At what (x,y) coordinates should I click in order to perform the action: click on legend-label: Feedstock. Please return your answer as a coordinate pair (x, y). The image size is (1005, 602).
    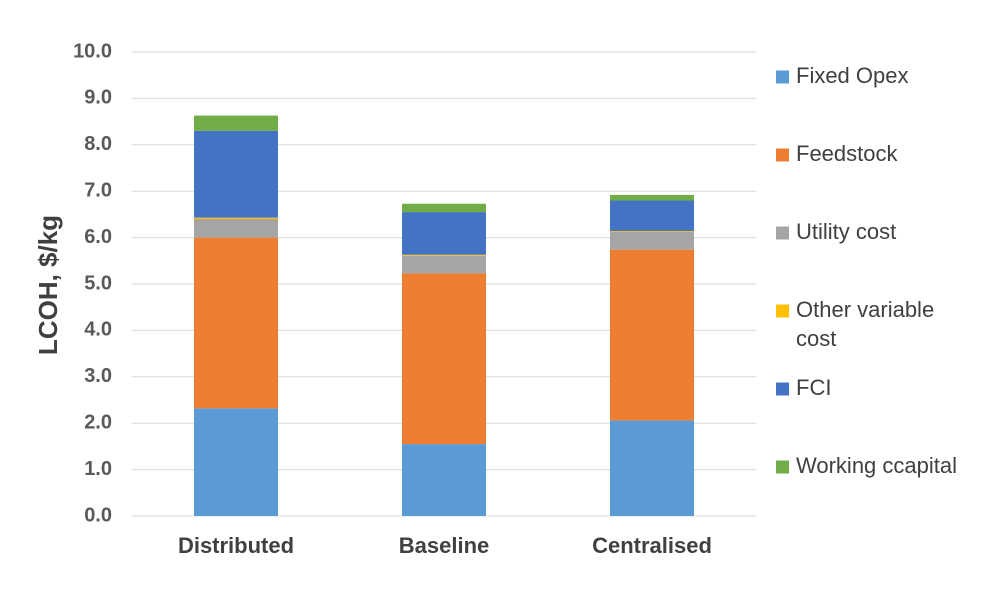
    Looking at the image, I should click on (847, 153).